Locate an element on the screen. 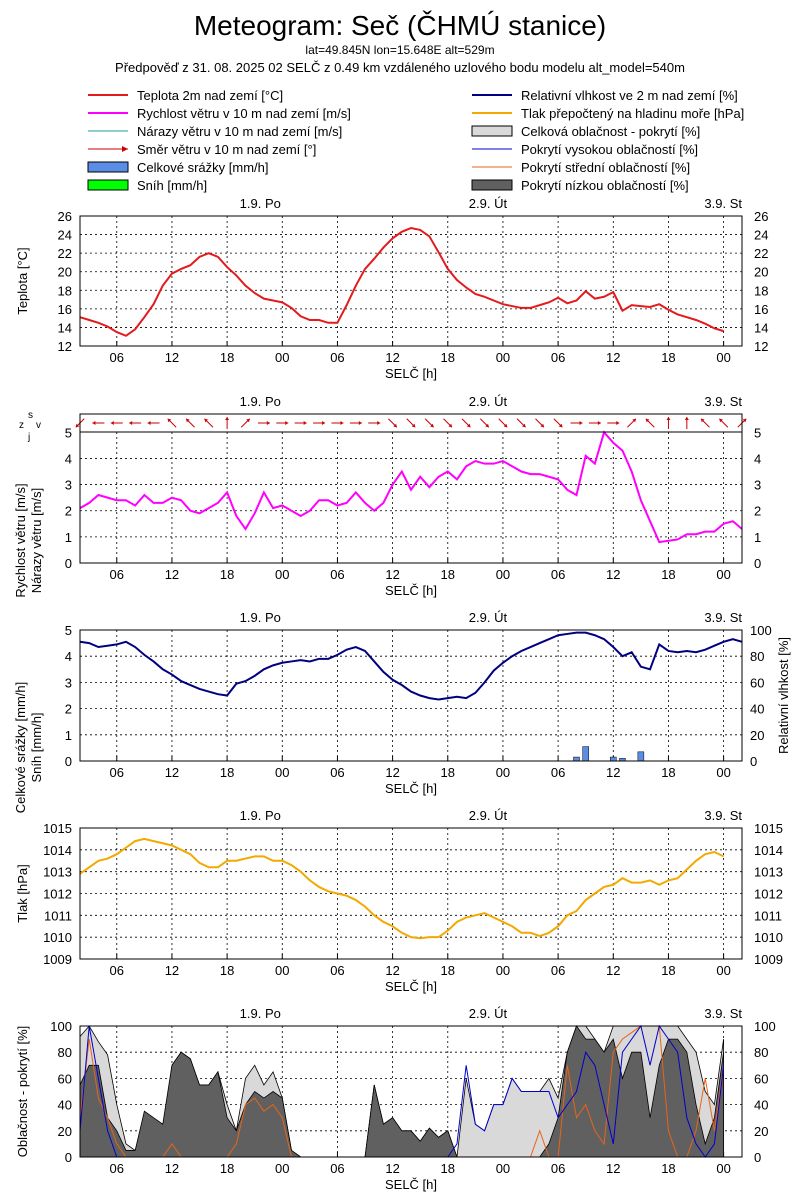  y-tick-label-right: 4 is located at coordinates (757, 458).